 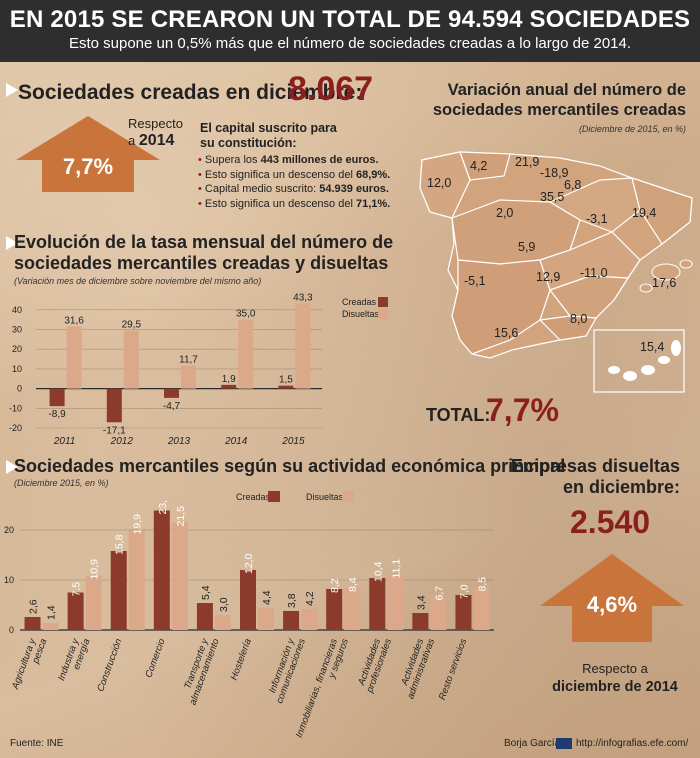 I want to click on bar-value-label: 7,5, so click(x=77, y=589).